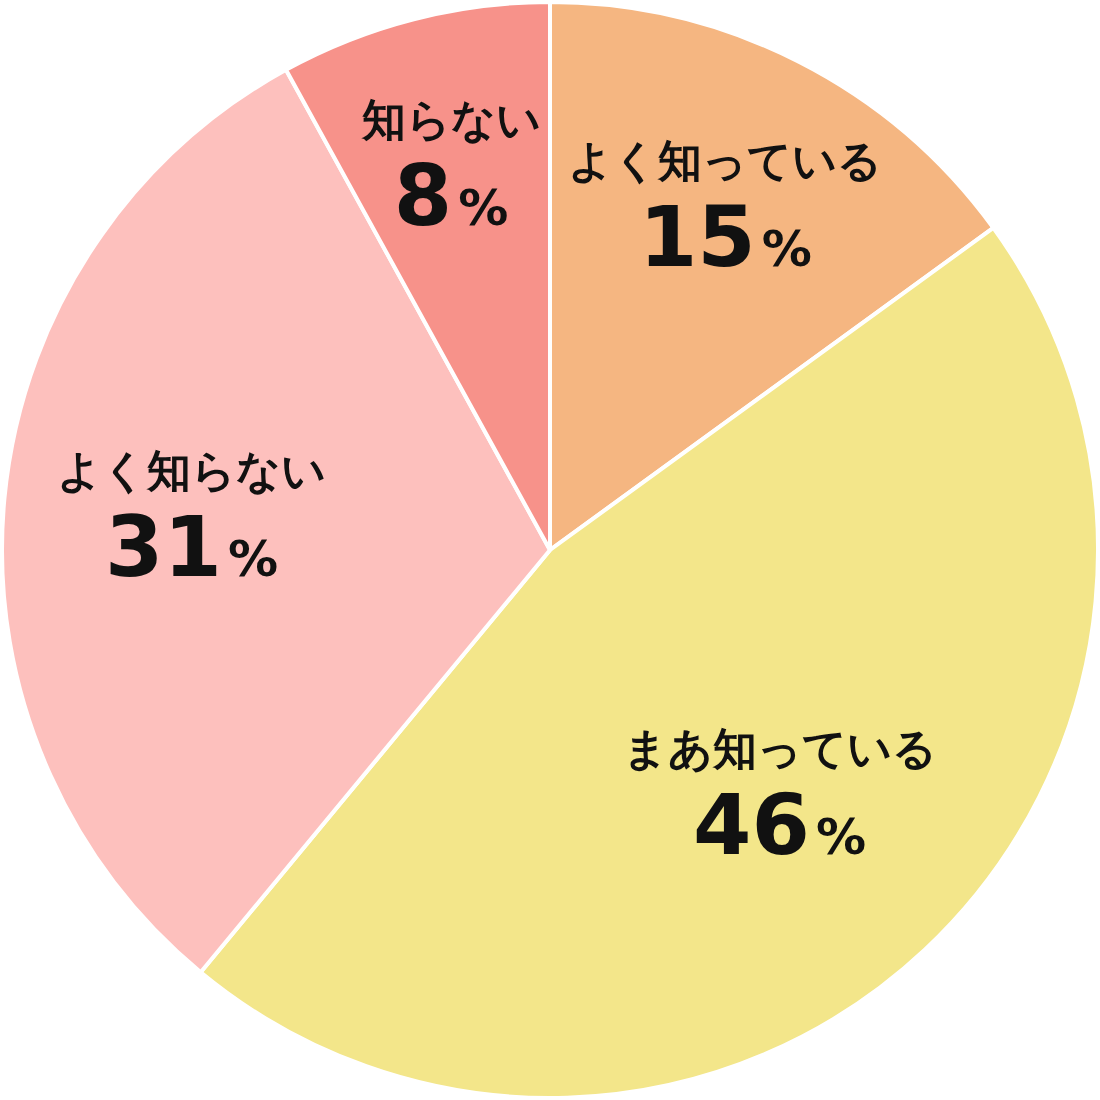 Image resolution: width=1100 pixels, height=1100 pixels. Describe the element at coordinates (451, 195) in the screenshot. I see `data-label: 8%` at that location.